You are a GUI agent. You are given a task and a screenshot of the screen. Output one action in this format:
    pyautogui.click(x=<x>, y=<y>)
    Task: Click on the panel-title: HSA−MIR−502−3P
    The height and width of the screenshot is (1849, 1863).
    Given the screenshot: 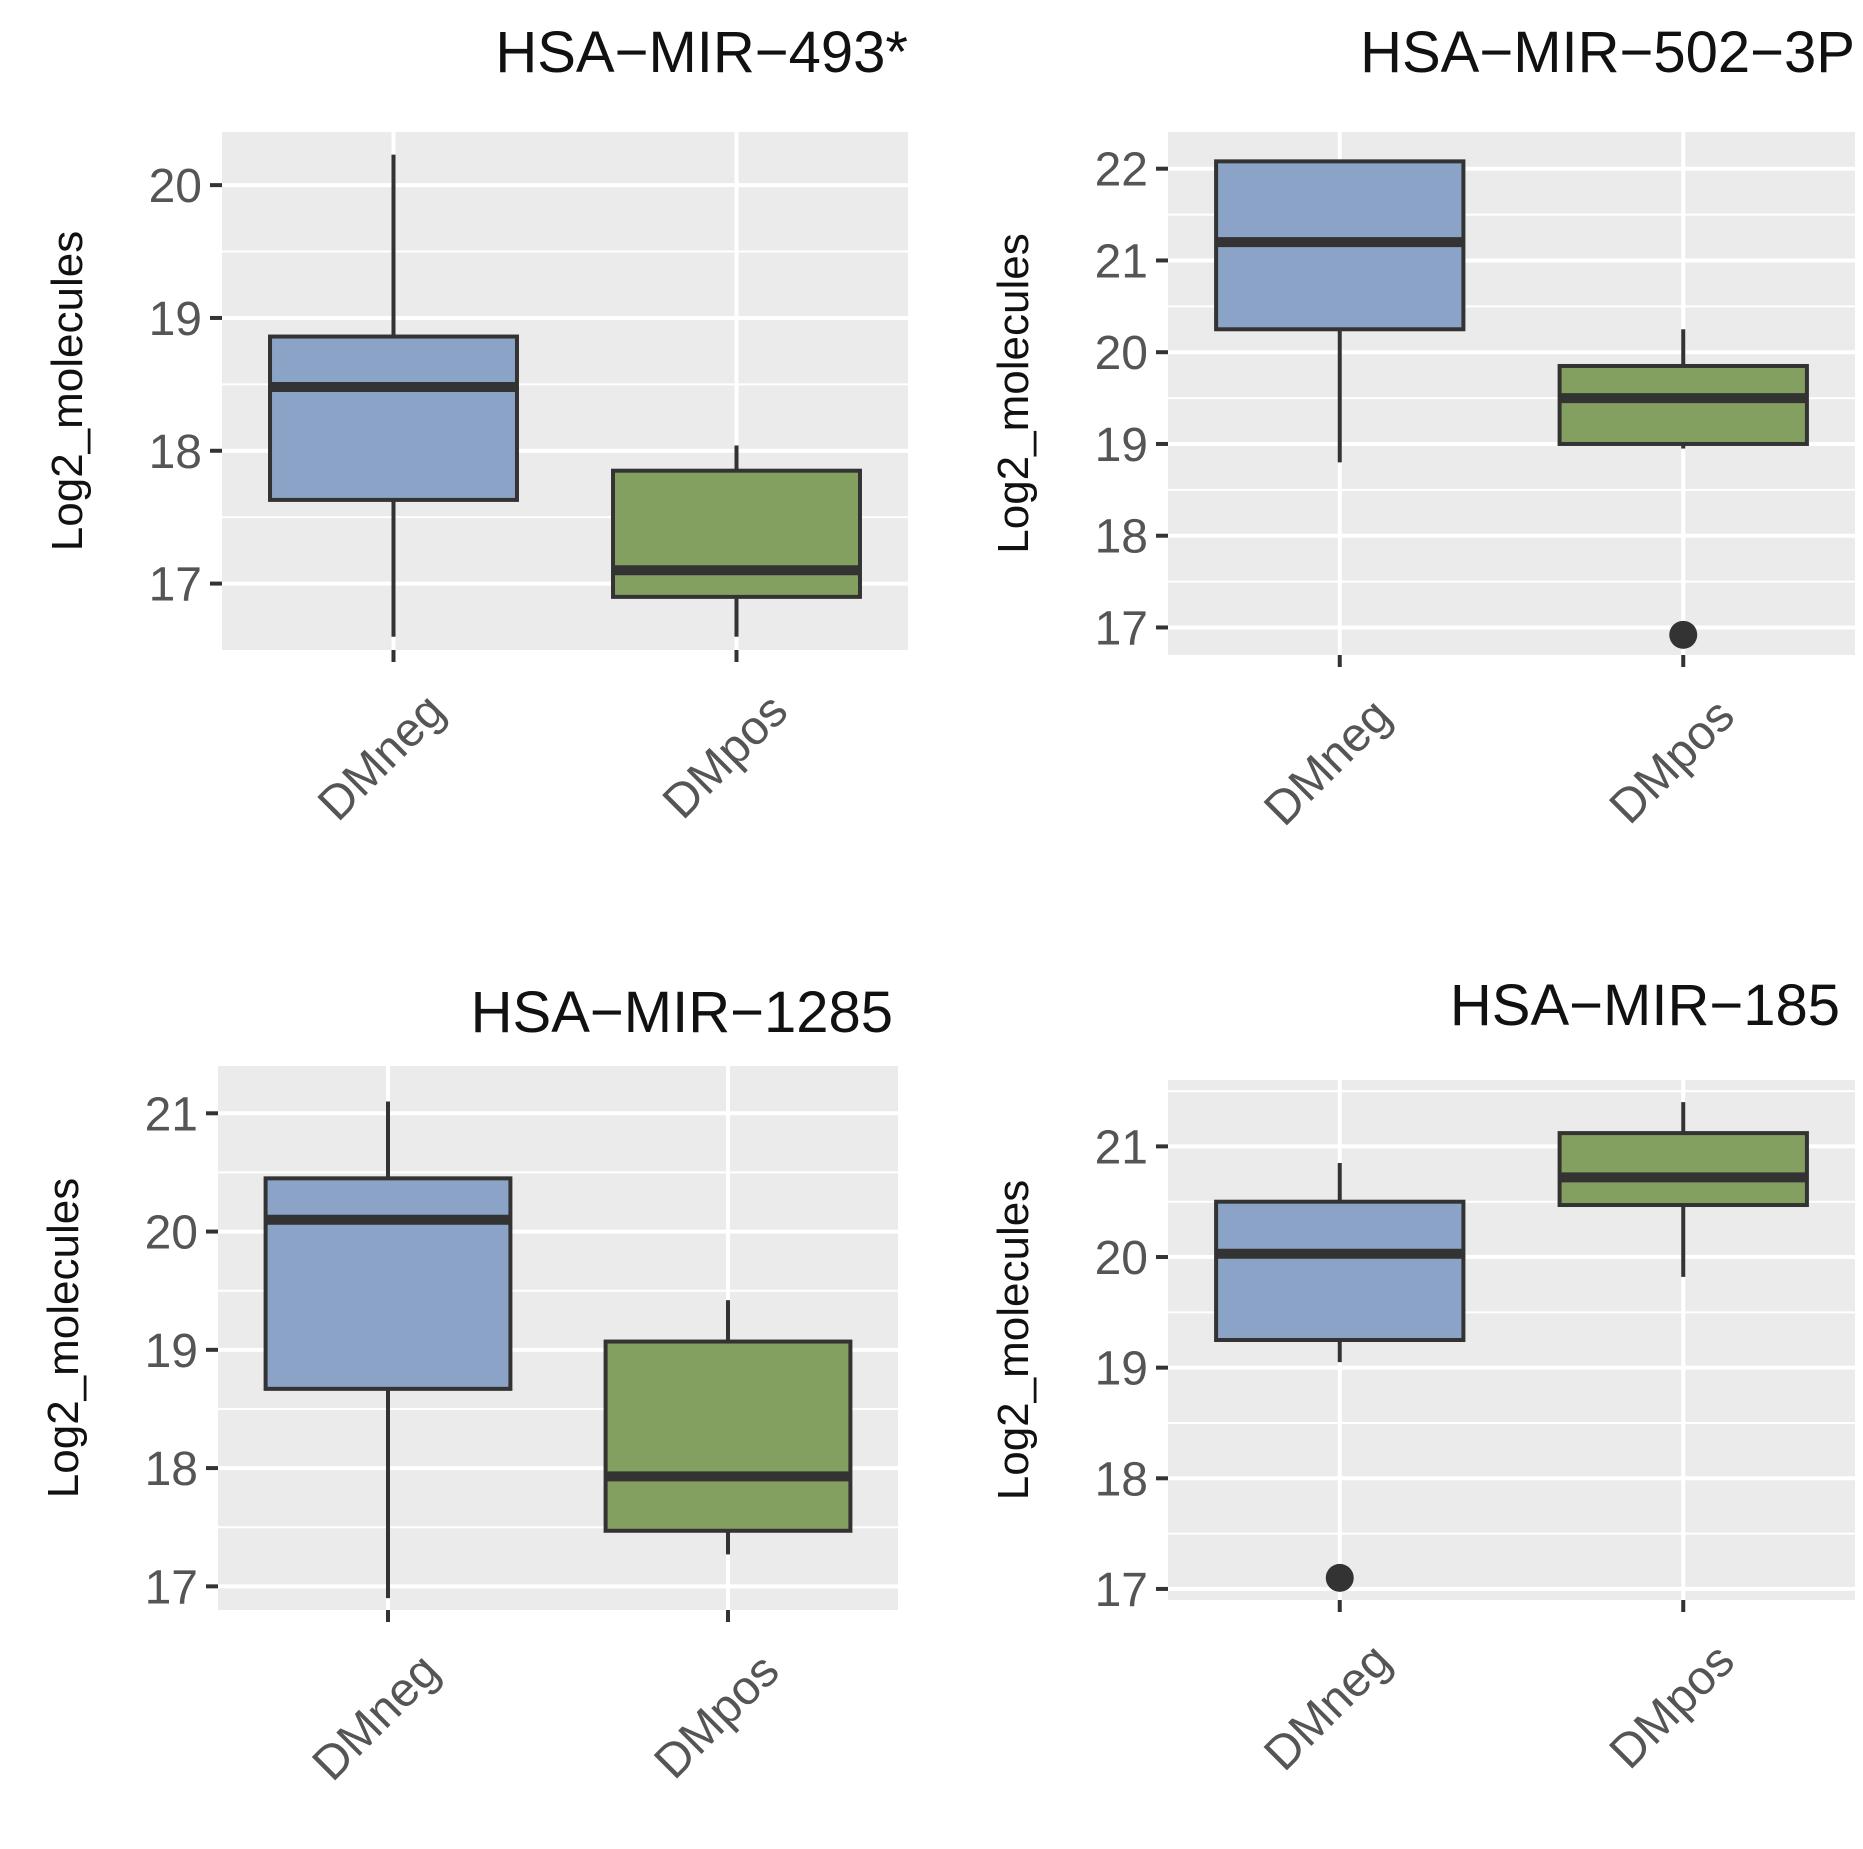 What is the action you would take?
    pyautogui.click(x=1607, y=52)
    